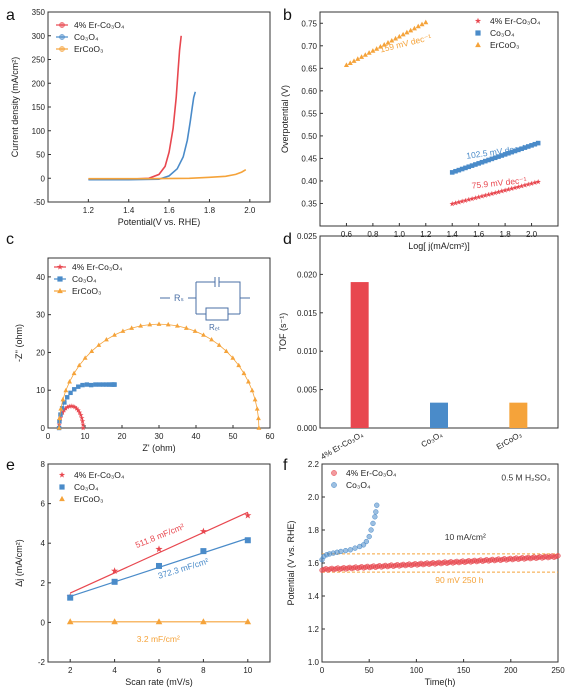 Image resolution: width=569 pixels, height=700 pixels. I want to click on y-tick-label: 0.60, so click(309, 91).